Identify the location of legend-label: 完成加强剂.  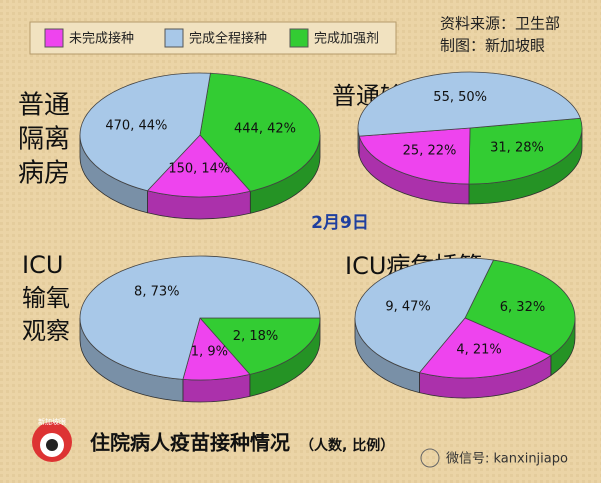
(346, 39).